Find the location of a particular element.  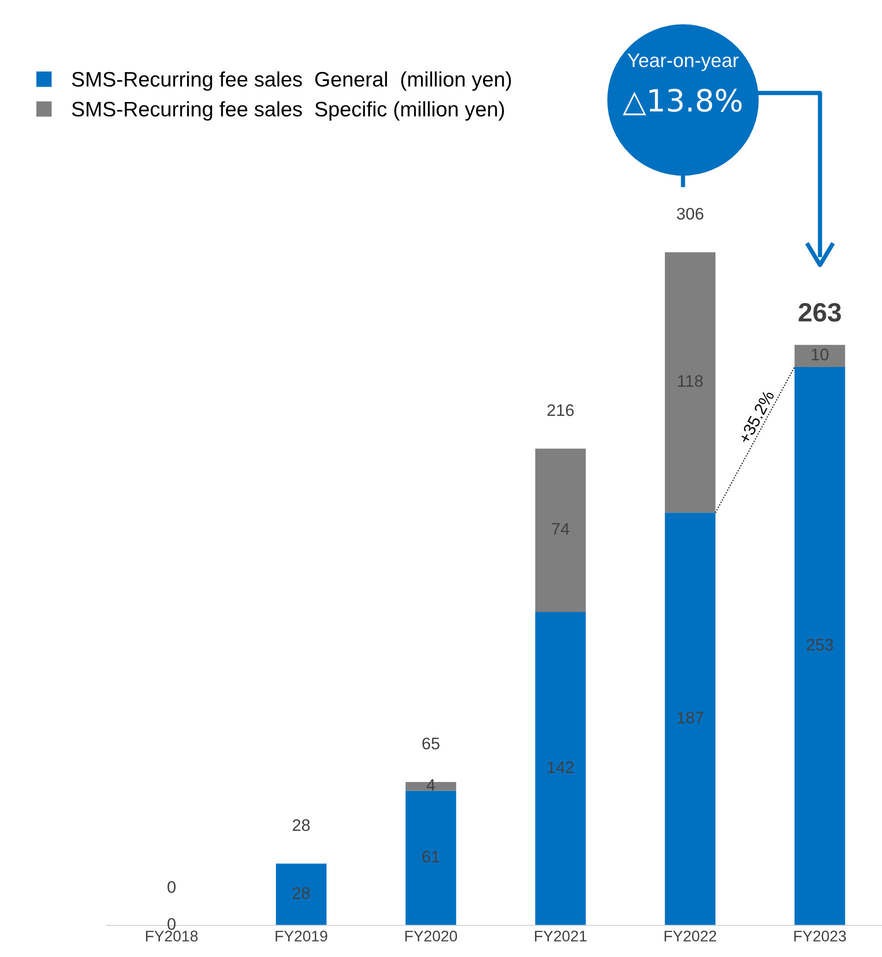

legend-label: SMS-Recurring fee sales Specific (million yen) is located at coordinates (288, 111).